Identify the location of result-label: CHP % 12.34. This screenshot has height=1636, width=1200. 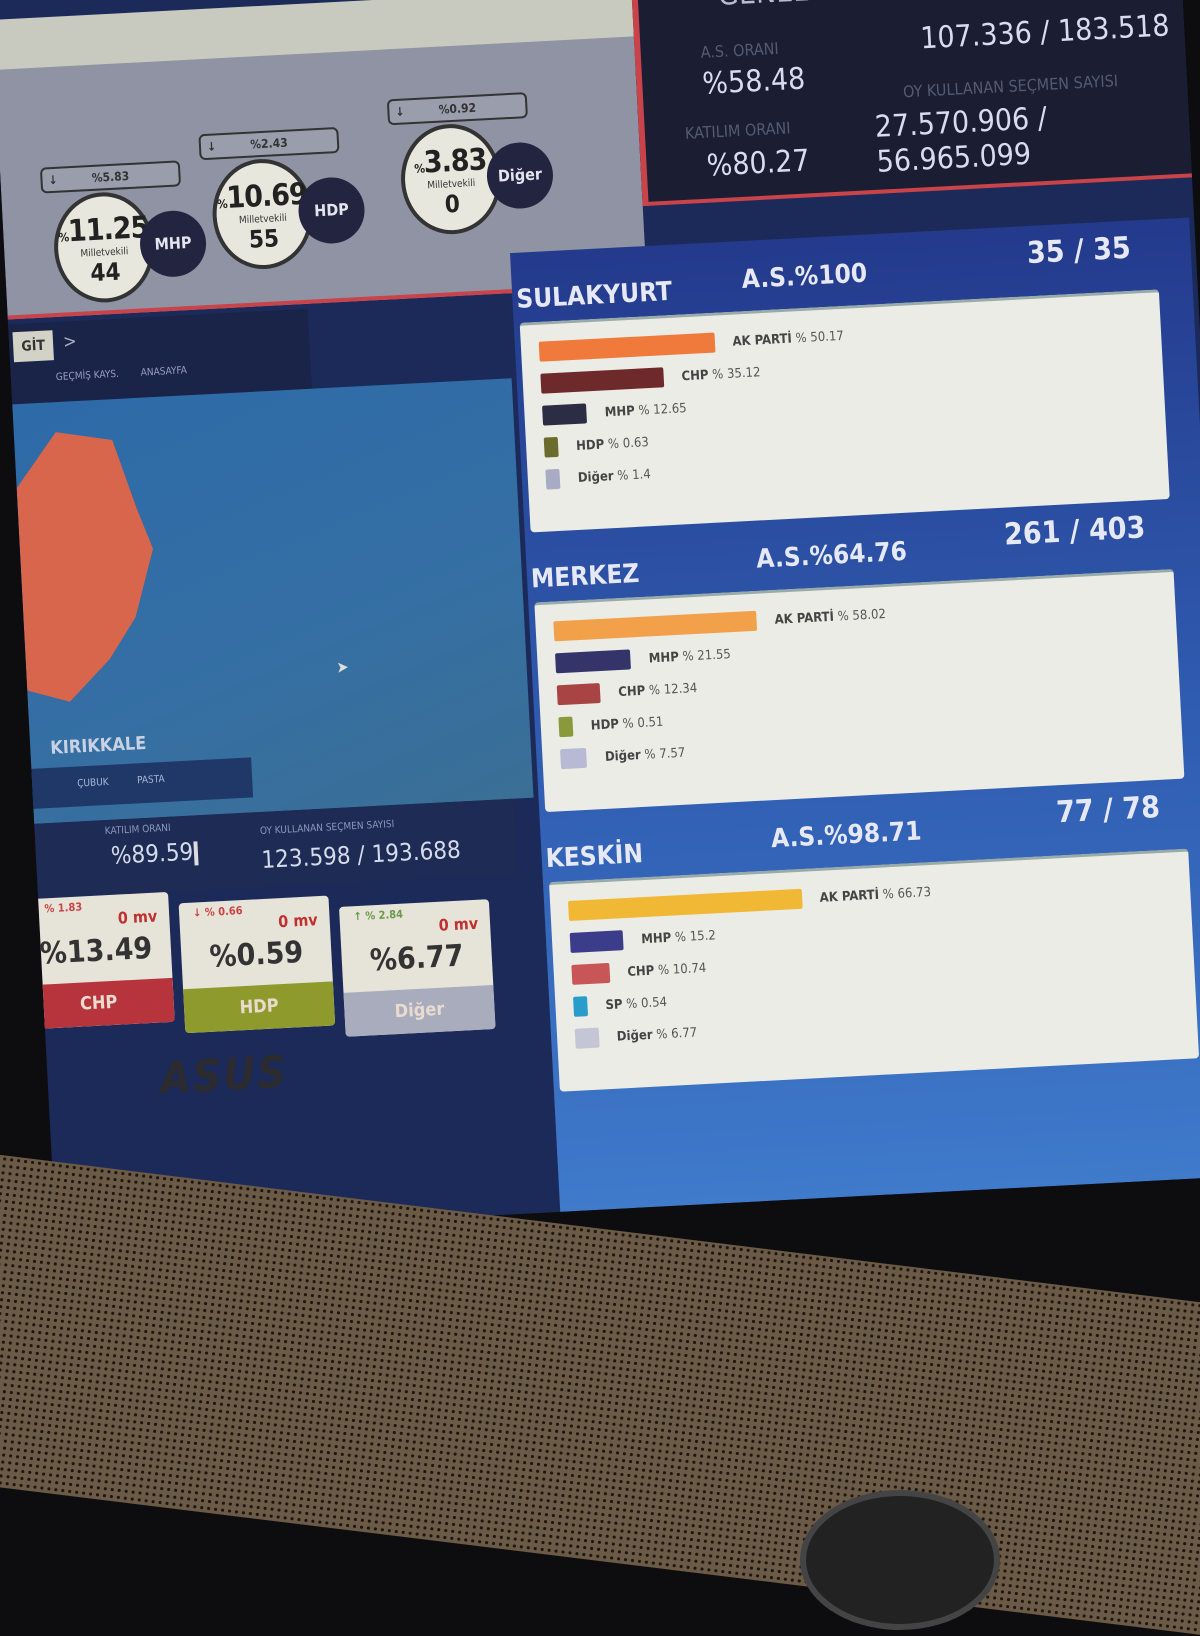
(658, 689).